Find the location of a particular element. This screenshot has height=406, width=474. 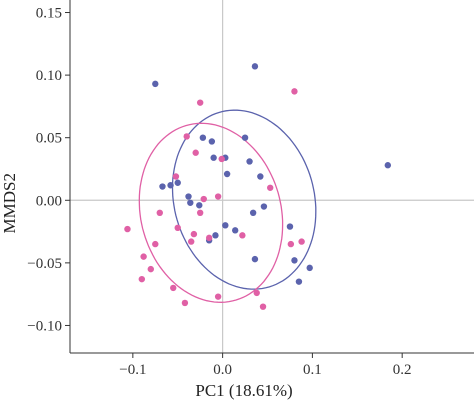

y-axis-title: MMDS2 is located at coordinates (9, 203).